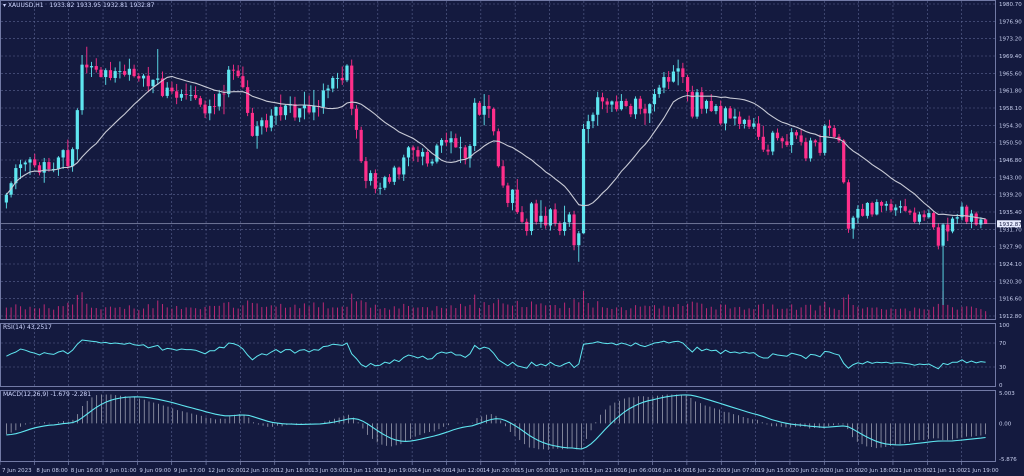 Image resolution: width=1024 pixels, height=476 pixels. What do you see at coordinates (878, 471) in the screenshot?
I see `time-axis-label: 20 Jun 18:00` at bounding box center [878, 471].